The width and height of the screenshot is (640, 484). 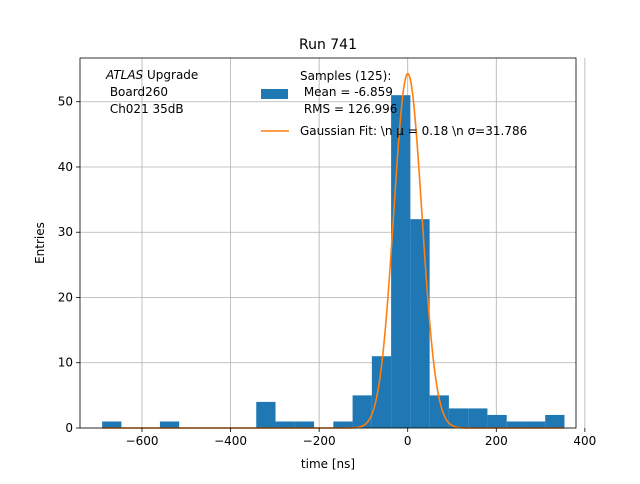 I want to click on x-tick-label: 0, so click(x=408, y=441).